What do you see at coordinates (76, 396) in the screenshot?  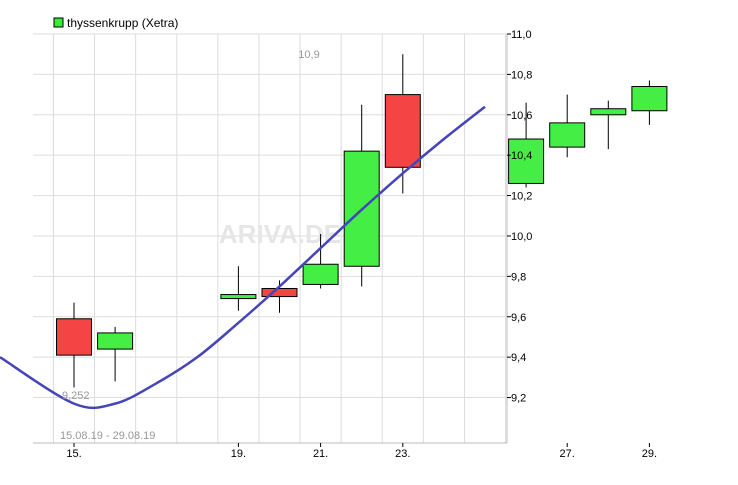 I see `low-annotation: 9,252` at bounding box center [76, 396].